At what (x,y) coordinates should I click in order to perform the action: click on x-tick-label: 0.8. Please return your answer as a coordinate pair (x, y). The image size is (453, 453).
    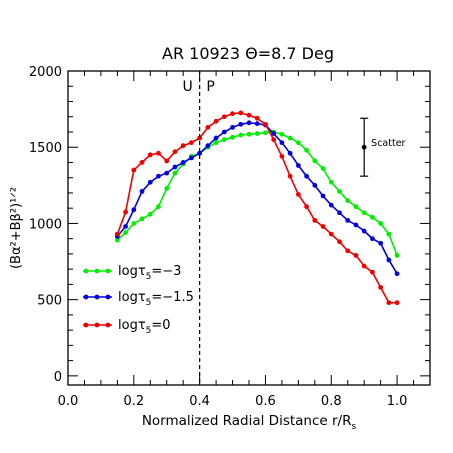
    Looking at the image, I should click on (331, 401).